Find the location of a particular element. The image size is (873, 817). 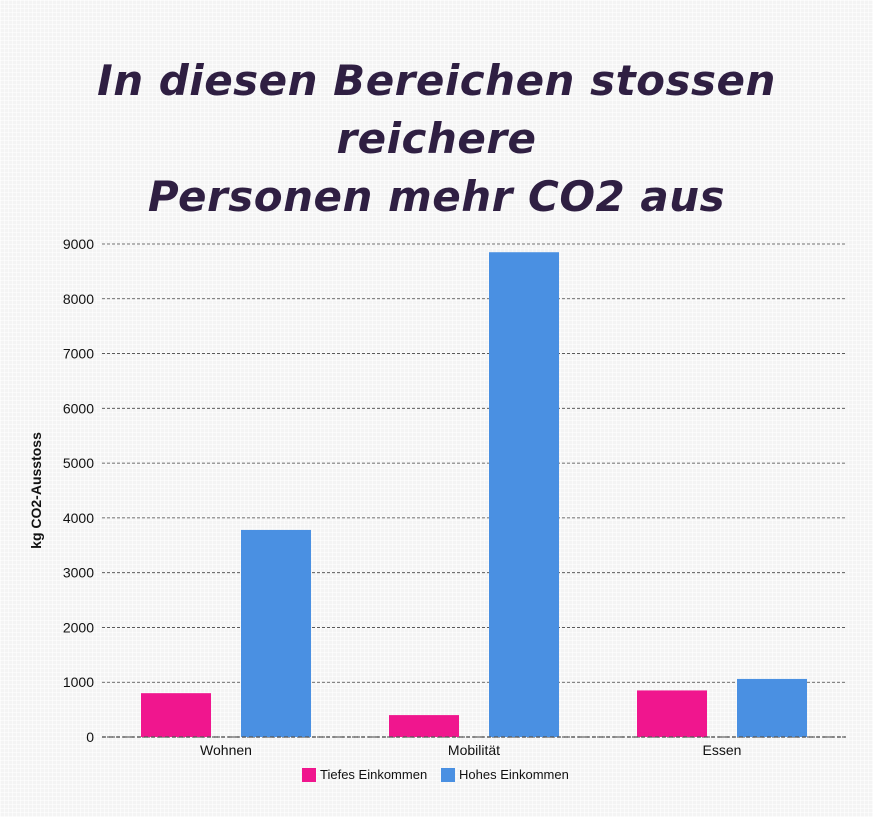

legend-label: Hohes Einkommen is located at coordinates (514, 774).